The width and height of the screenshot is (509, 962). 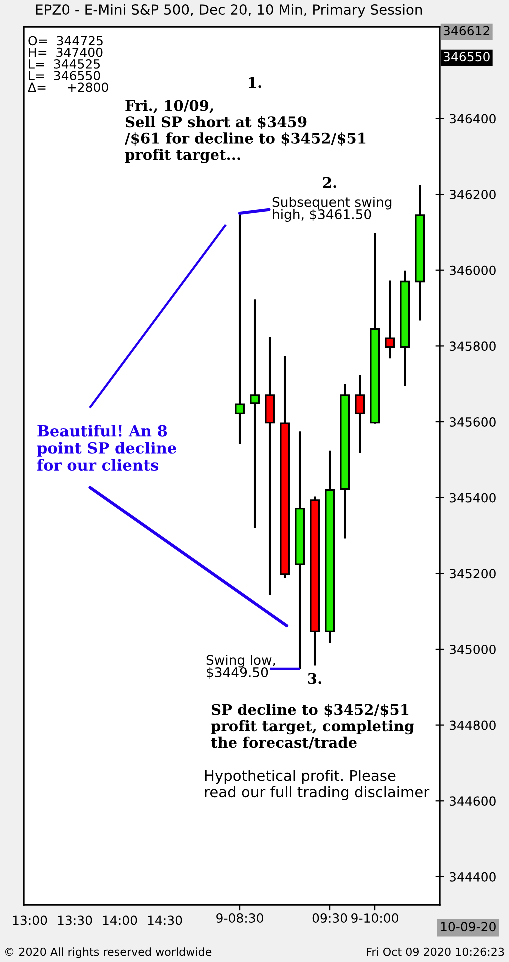 What do you see at coordinates (473, 119) in the screenshot?
I see `y-tick-label: 346400` at bounding box center [473, 119].